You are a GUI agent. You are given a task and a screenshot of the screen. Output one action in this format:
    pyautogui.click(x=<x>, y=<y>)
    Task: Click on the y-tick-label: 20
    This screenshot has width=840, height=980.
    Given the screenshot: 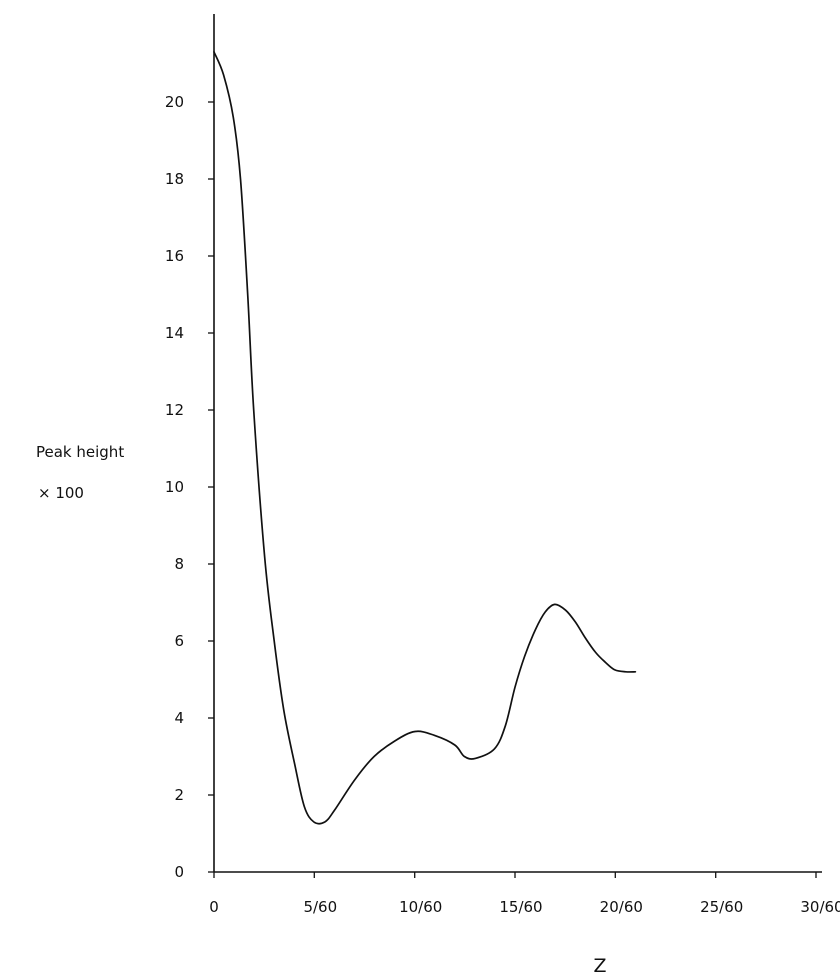 What is the action you would take?
    pyautogui.click(x=174, y=102)
    